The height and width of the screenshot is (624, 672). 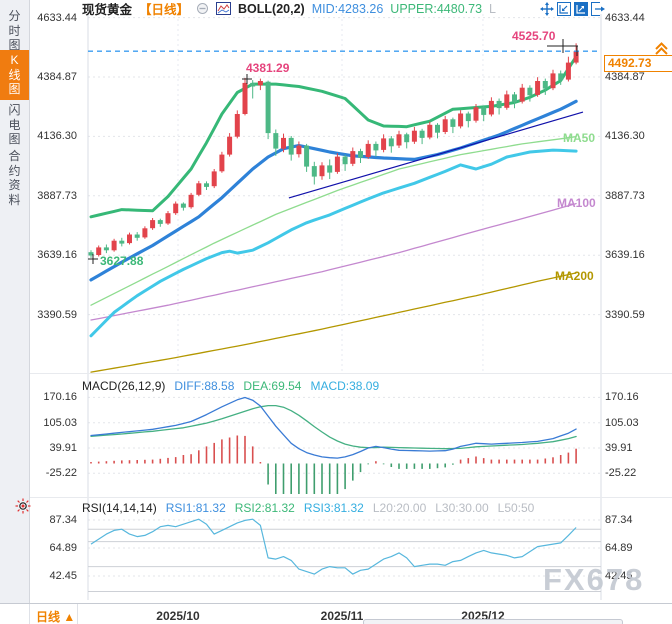 What do you see at coordinates (347, 8) in the screenshot?
I see `boll-mid-value: MID:4283.26` at bounding box center [347, 8].